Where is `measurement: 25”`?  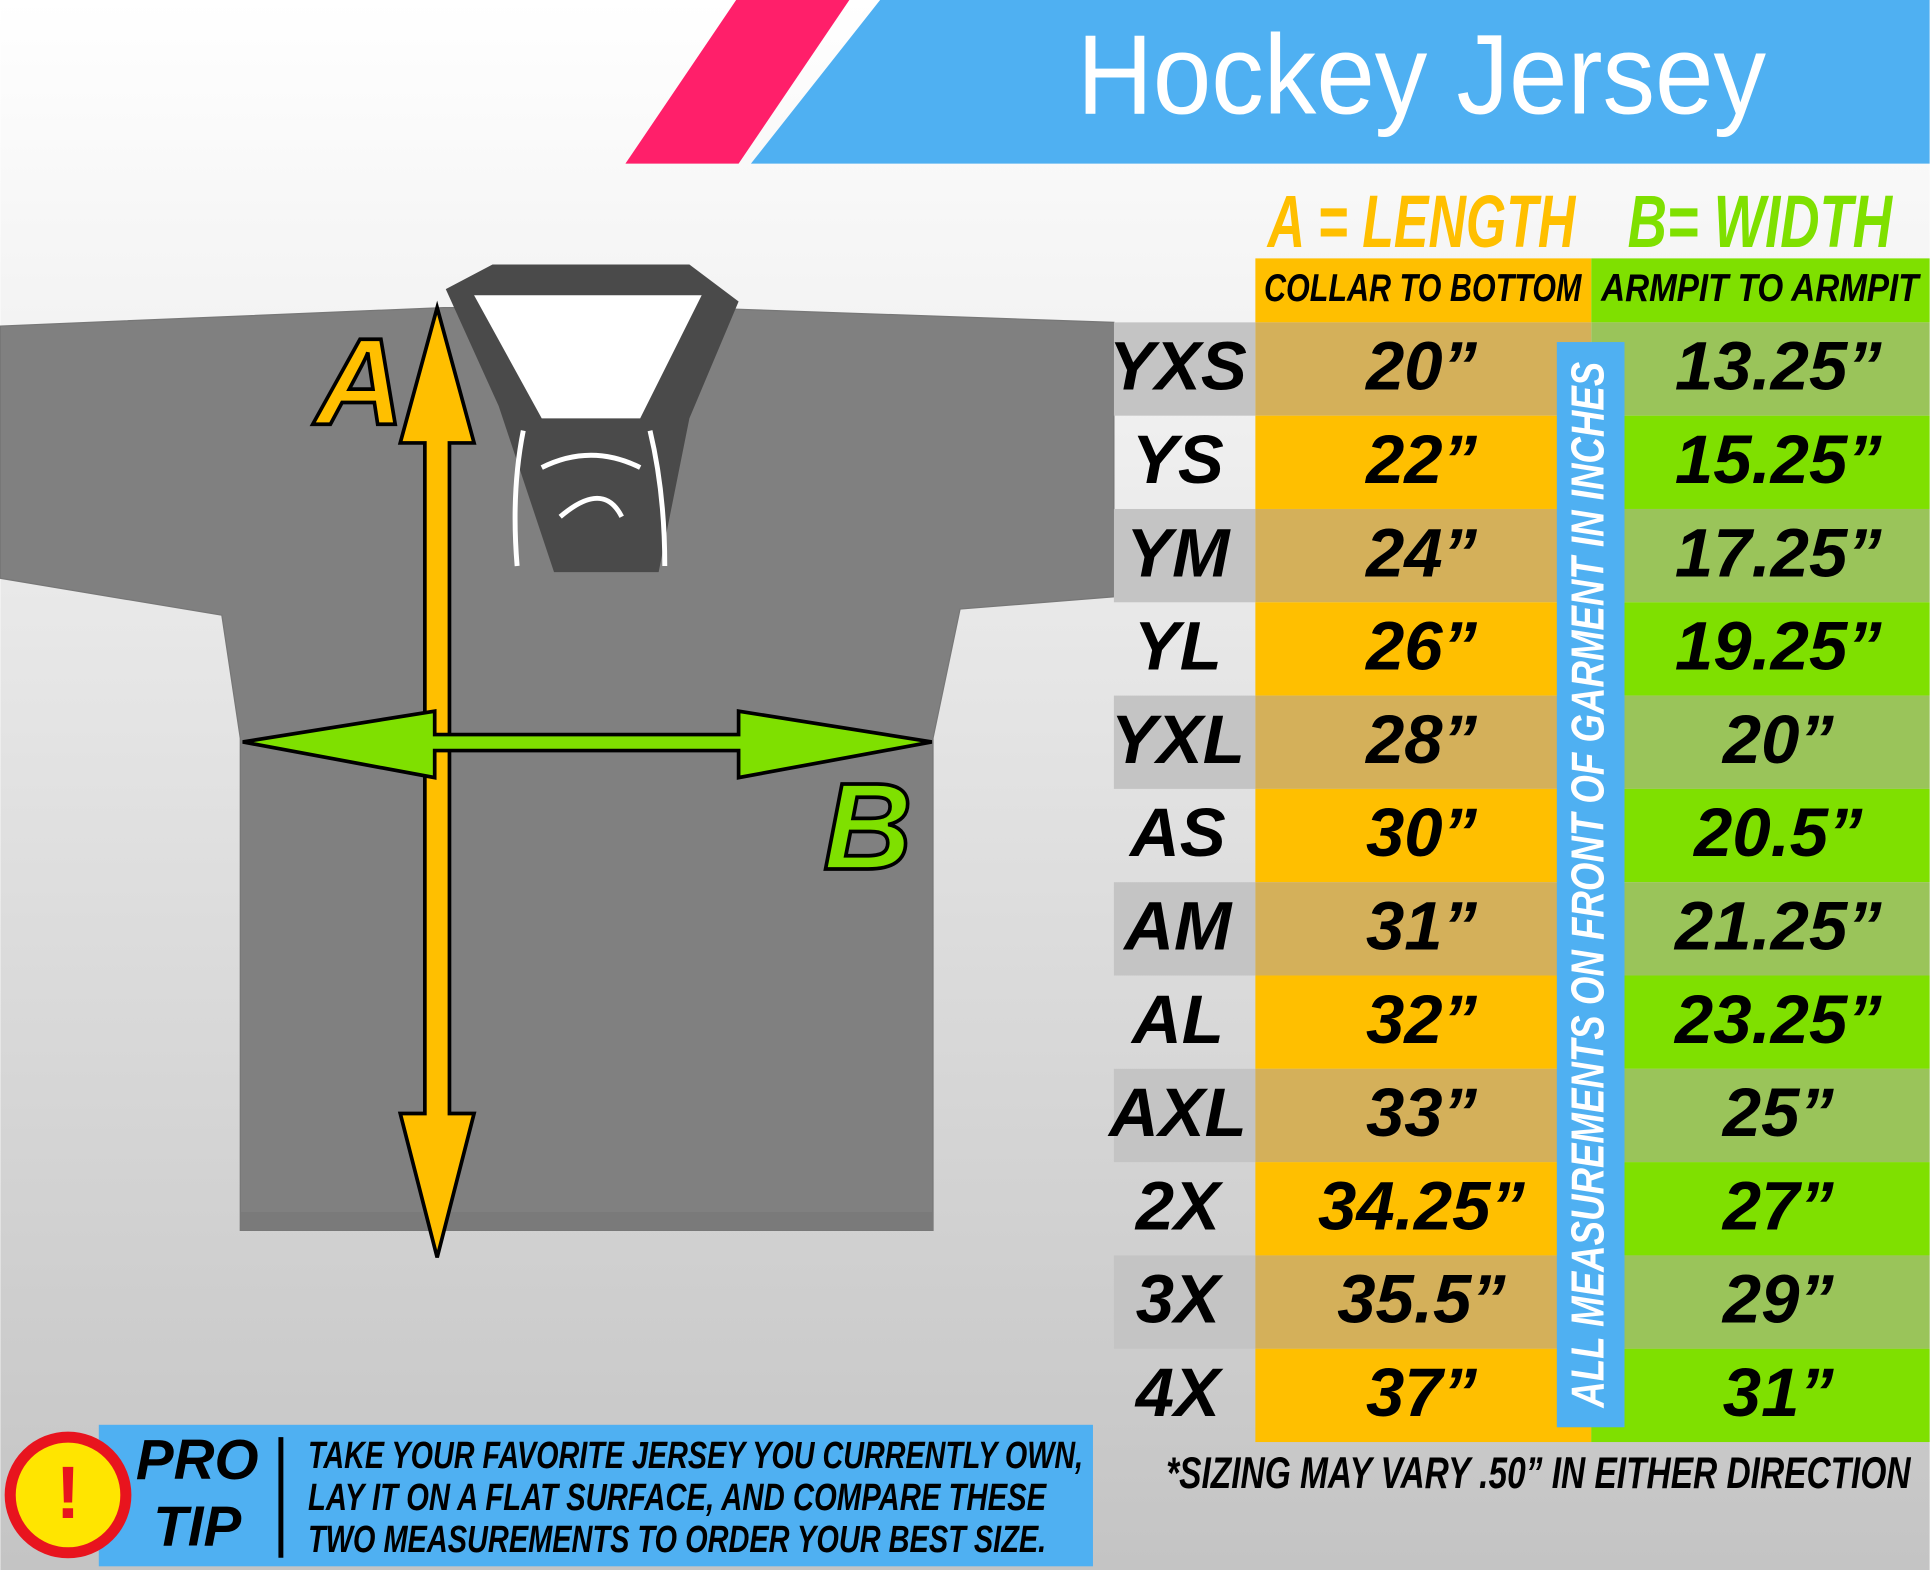 measurement: 25” is located at coordinates (1778, 1112).